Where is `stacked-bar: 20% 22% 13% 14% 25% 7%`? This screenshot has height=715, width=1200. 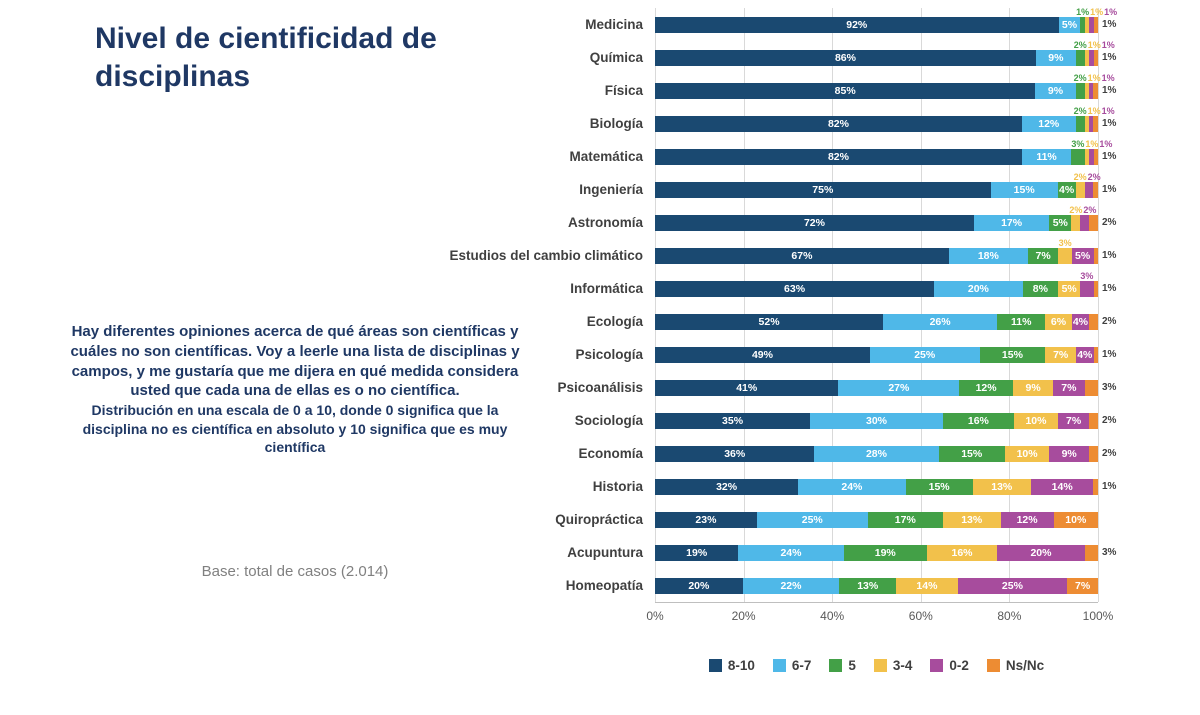
stacked-bar: 20% 22% 13% 14% 25% 7% is located at coordinates (876, 586).